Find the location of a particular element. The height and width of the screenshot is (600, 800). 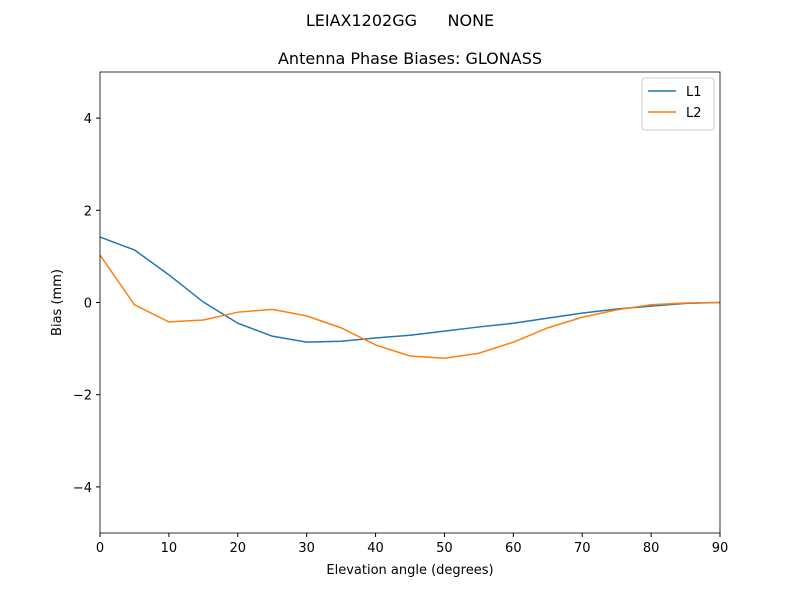

x-tick-label: 40 is located at coordinates (375, 548).